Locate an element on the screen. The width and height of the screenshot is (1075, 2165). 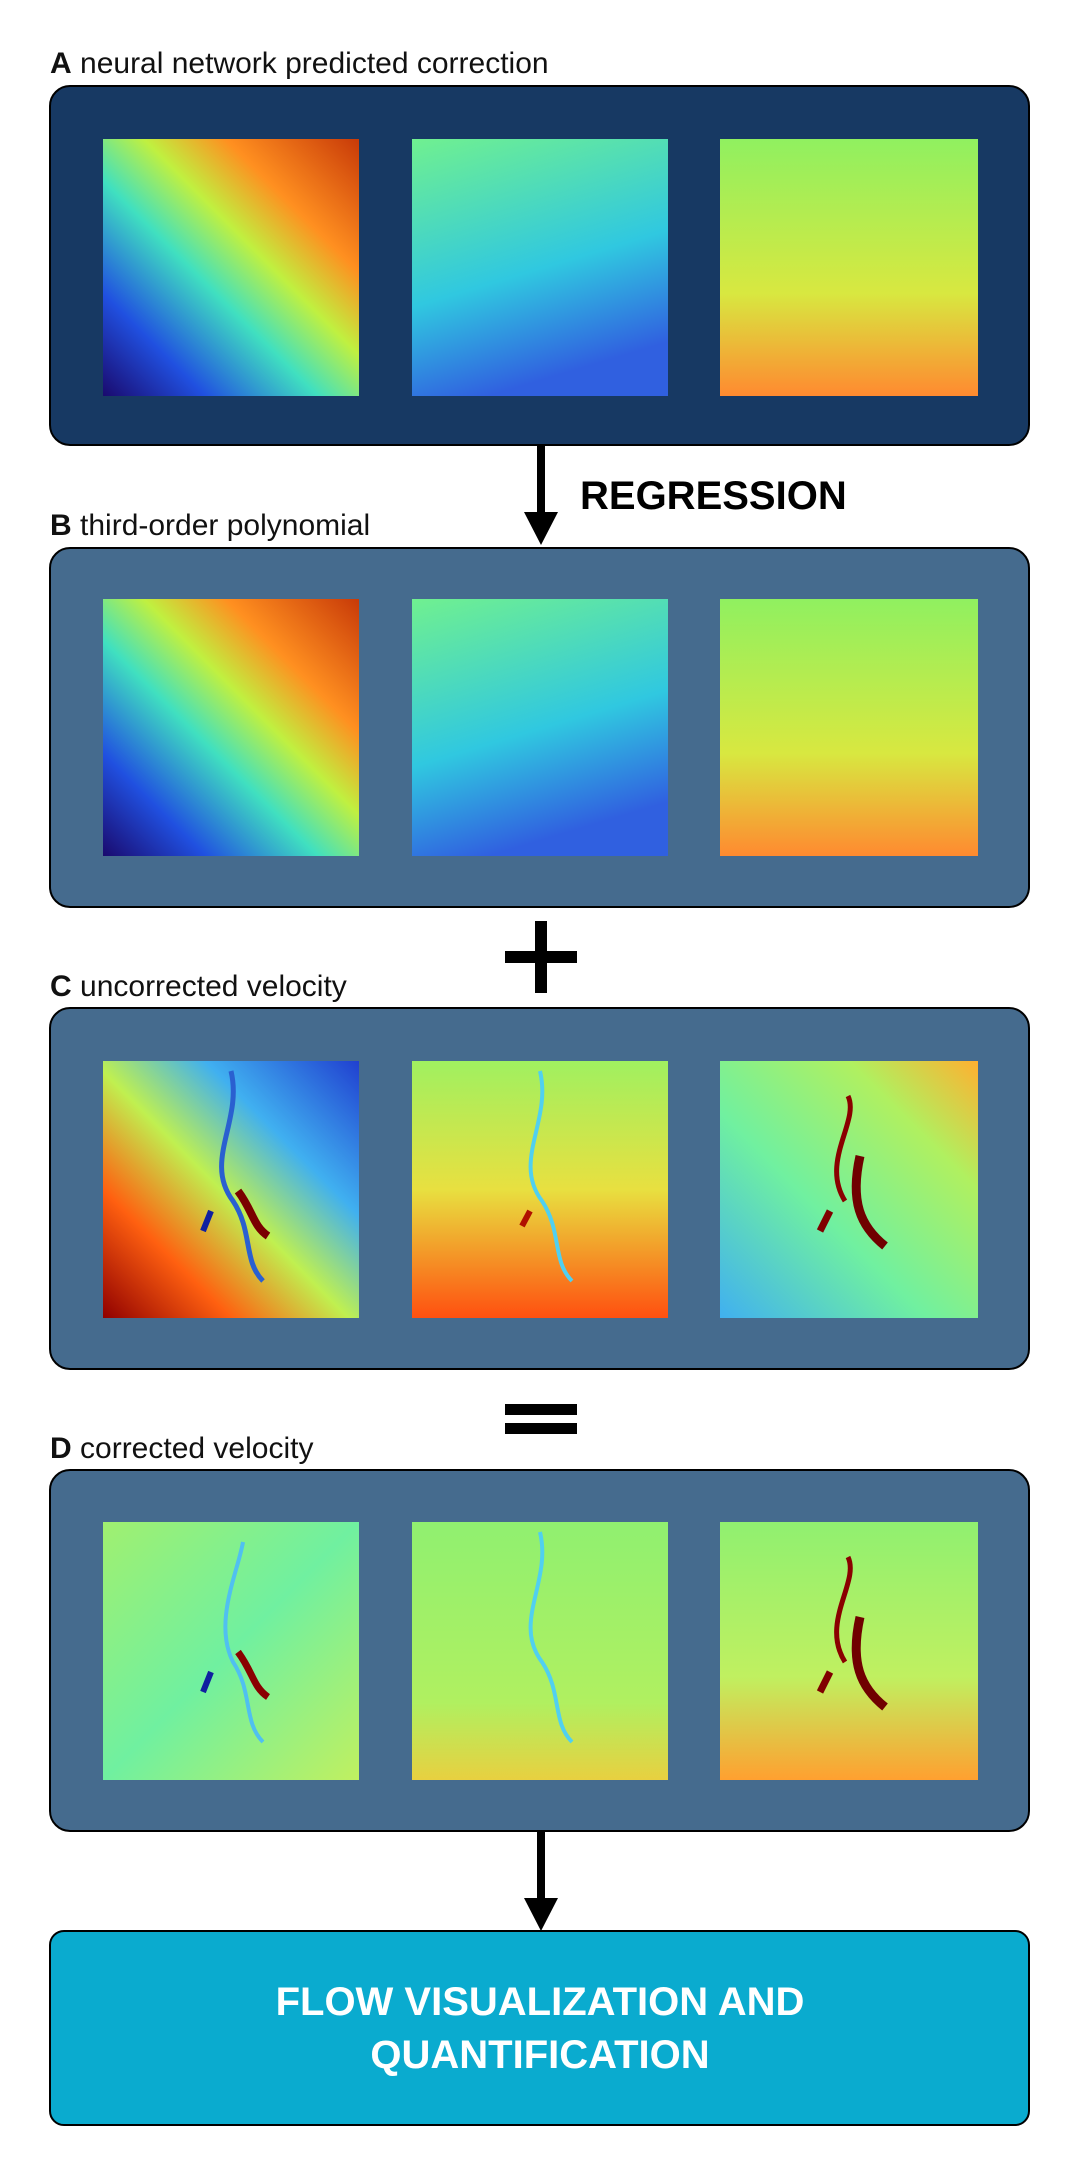
regression-label: REGRESSION is located at coordinates (713, 496).